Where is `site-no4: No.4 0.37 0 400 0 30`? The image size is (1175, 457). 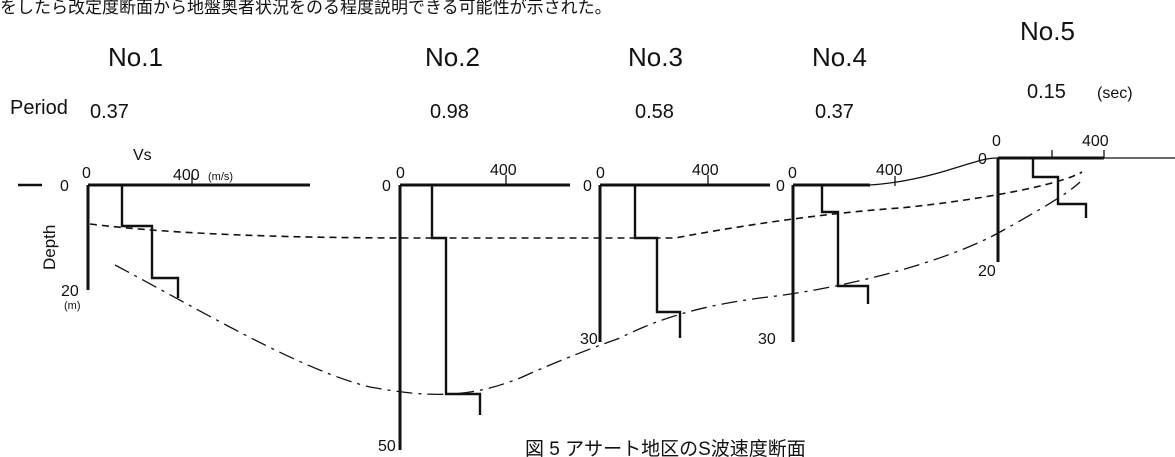 site-no4: No.4 0.37 0 400 0 30 is located at coordinates (830, 195).